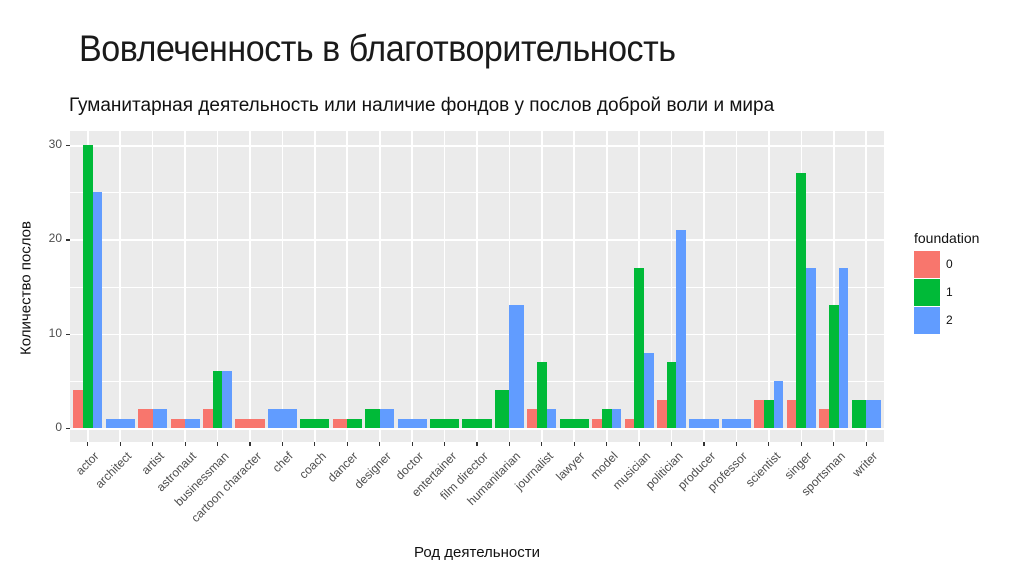  What do you see at coordinates (55, 144) in the screenshot?
I see `y-tick-label: 30` at bounding box center [55, 144].